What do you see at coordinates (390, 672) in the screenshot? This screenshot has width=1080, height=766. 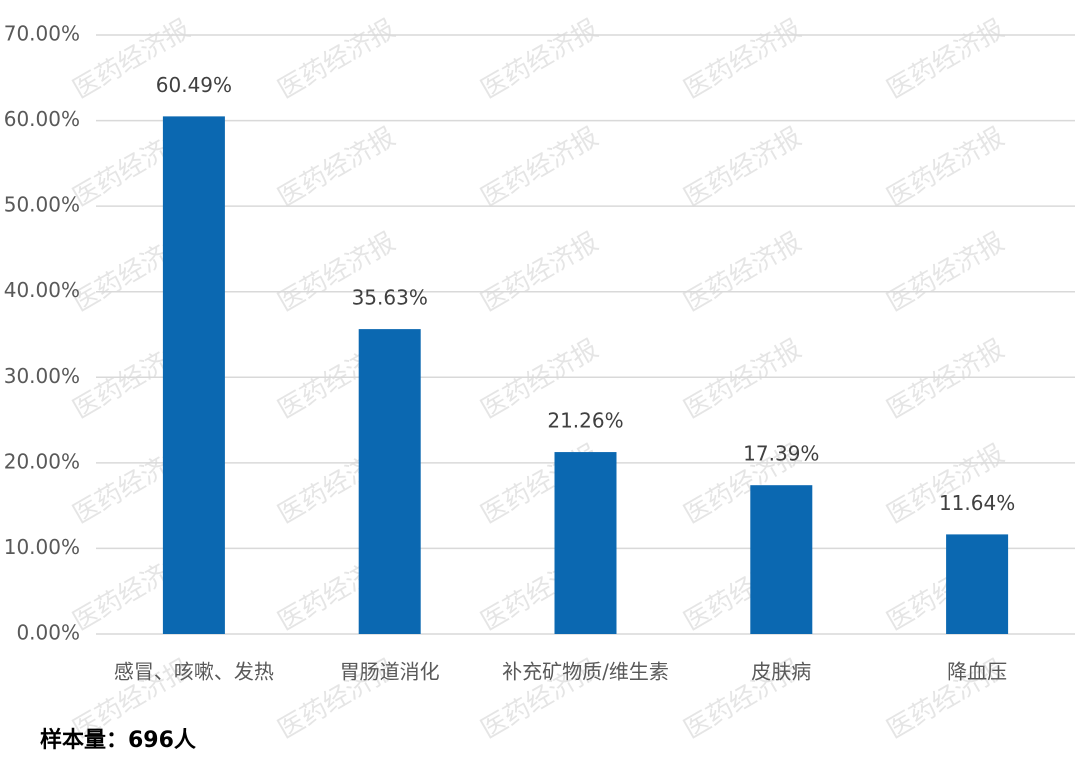 I see `x-tick-label: 胃肠道消化` at bounding box center [390, 672].